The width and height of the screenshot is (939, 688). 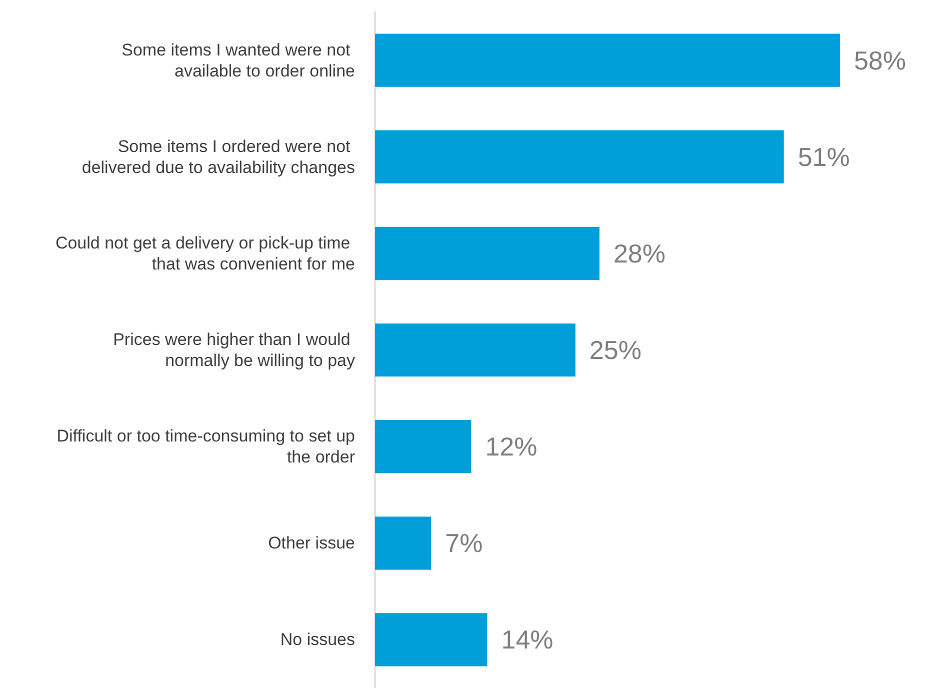 I want to click on y-tick-label: Other issue, so click(x=311, y=543).